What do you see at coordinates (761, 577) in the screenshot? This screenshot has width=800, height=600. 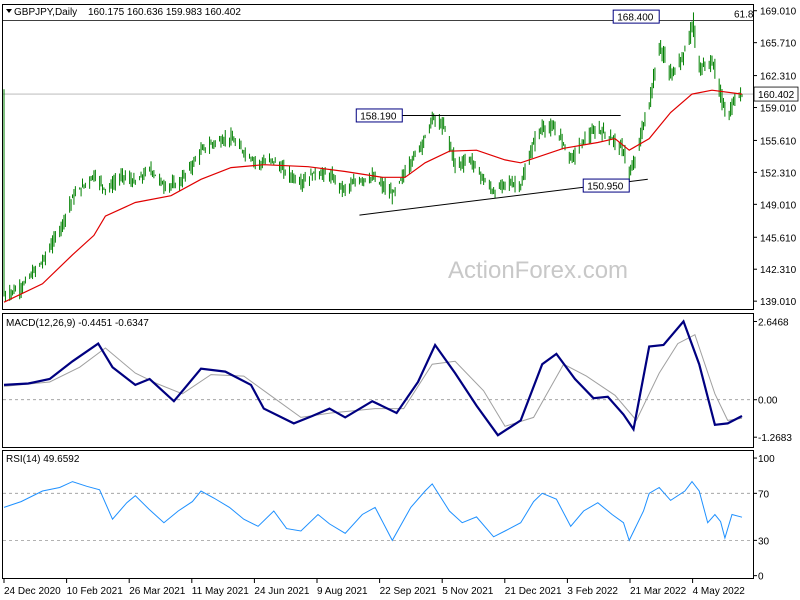 I see `rsi-tick-label: 0` at bounding box center [761, 577].